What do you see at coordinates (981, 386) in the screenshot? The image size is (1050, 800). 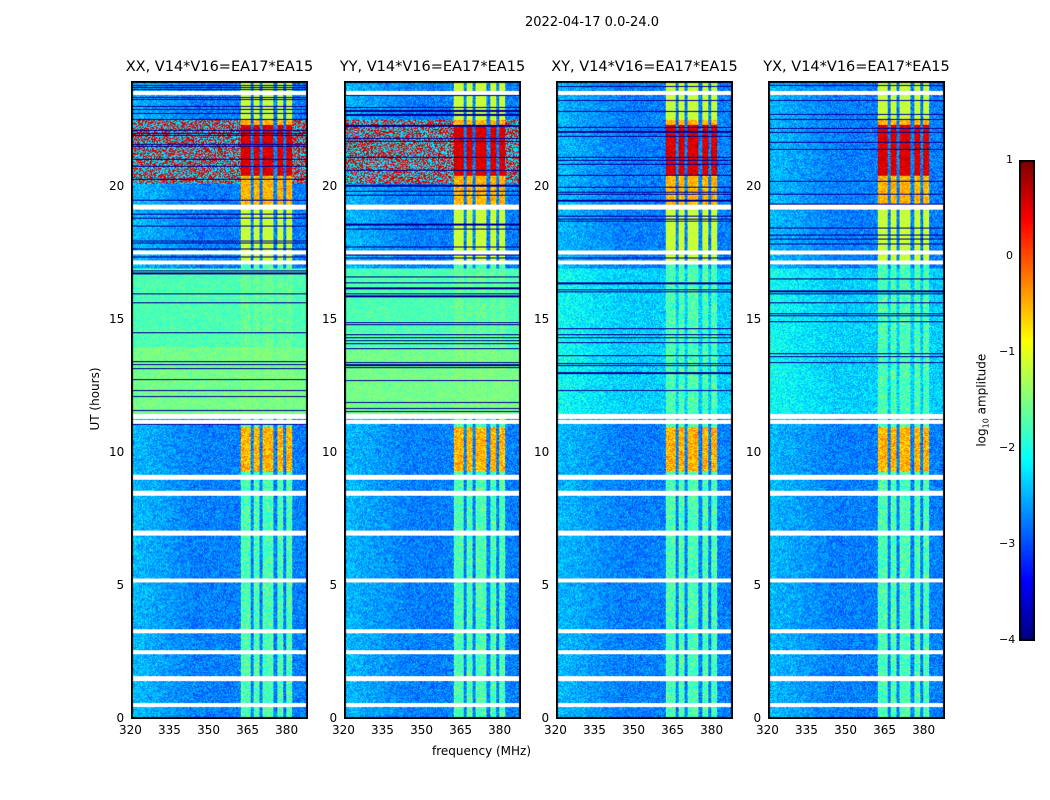 I see `colorbar-label-rest: amplitude` at bounding box center [981, 386].